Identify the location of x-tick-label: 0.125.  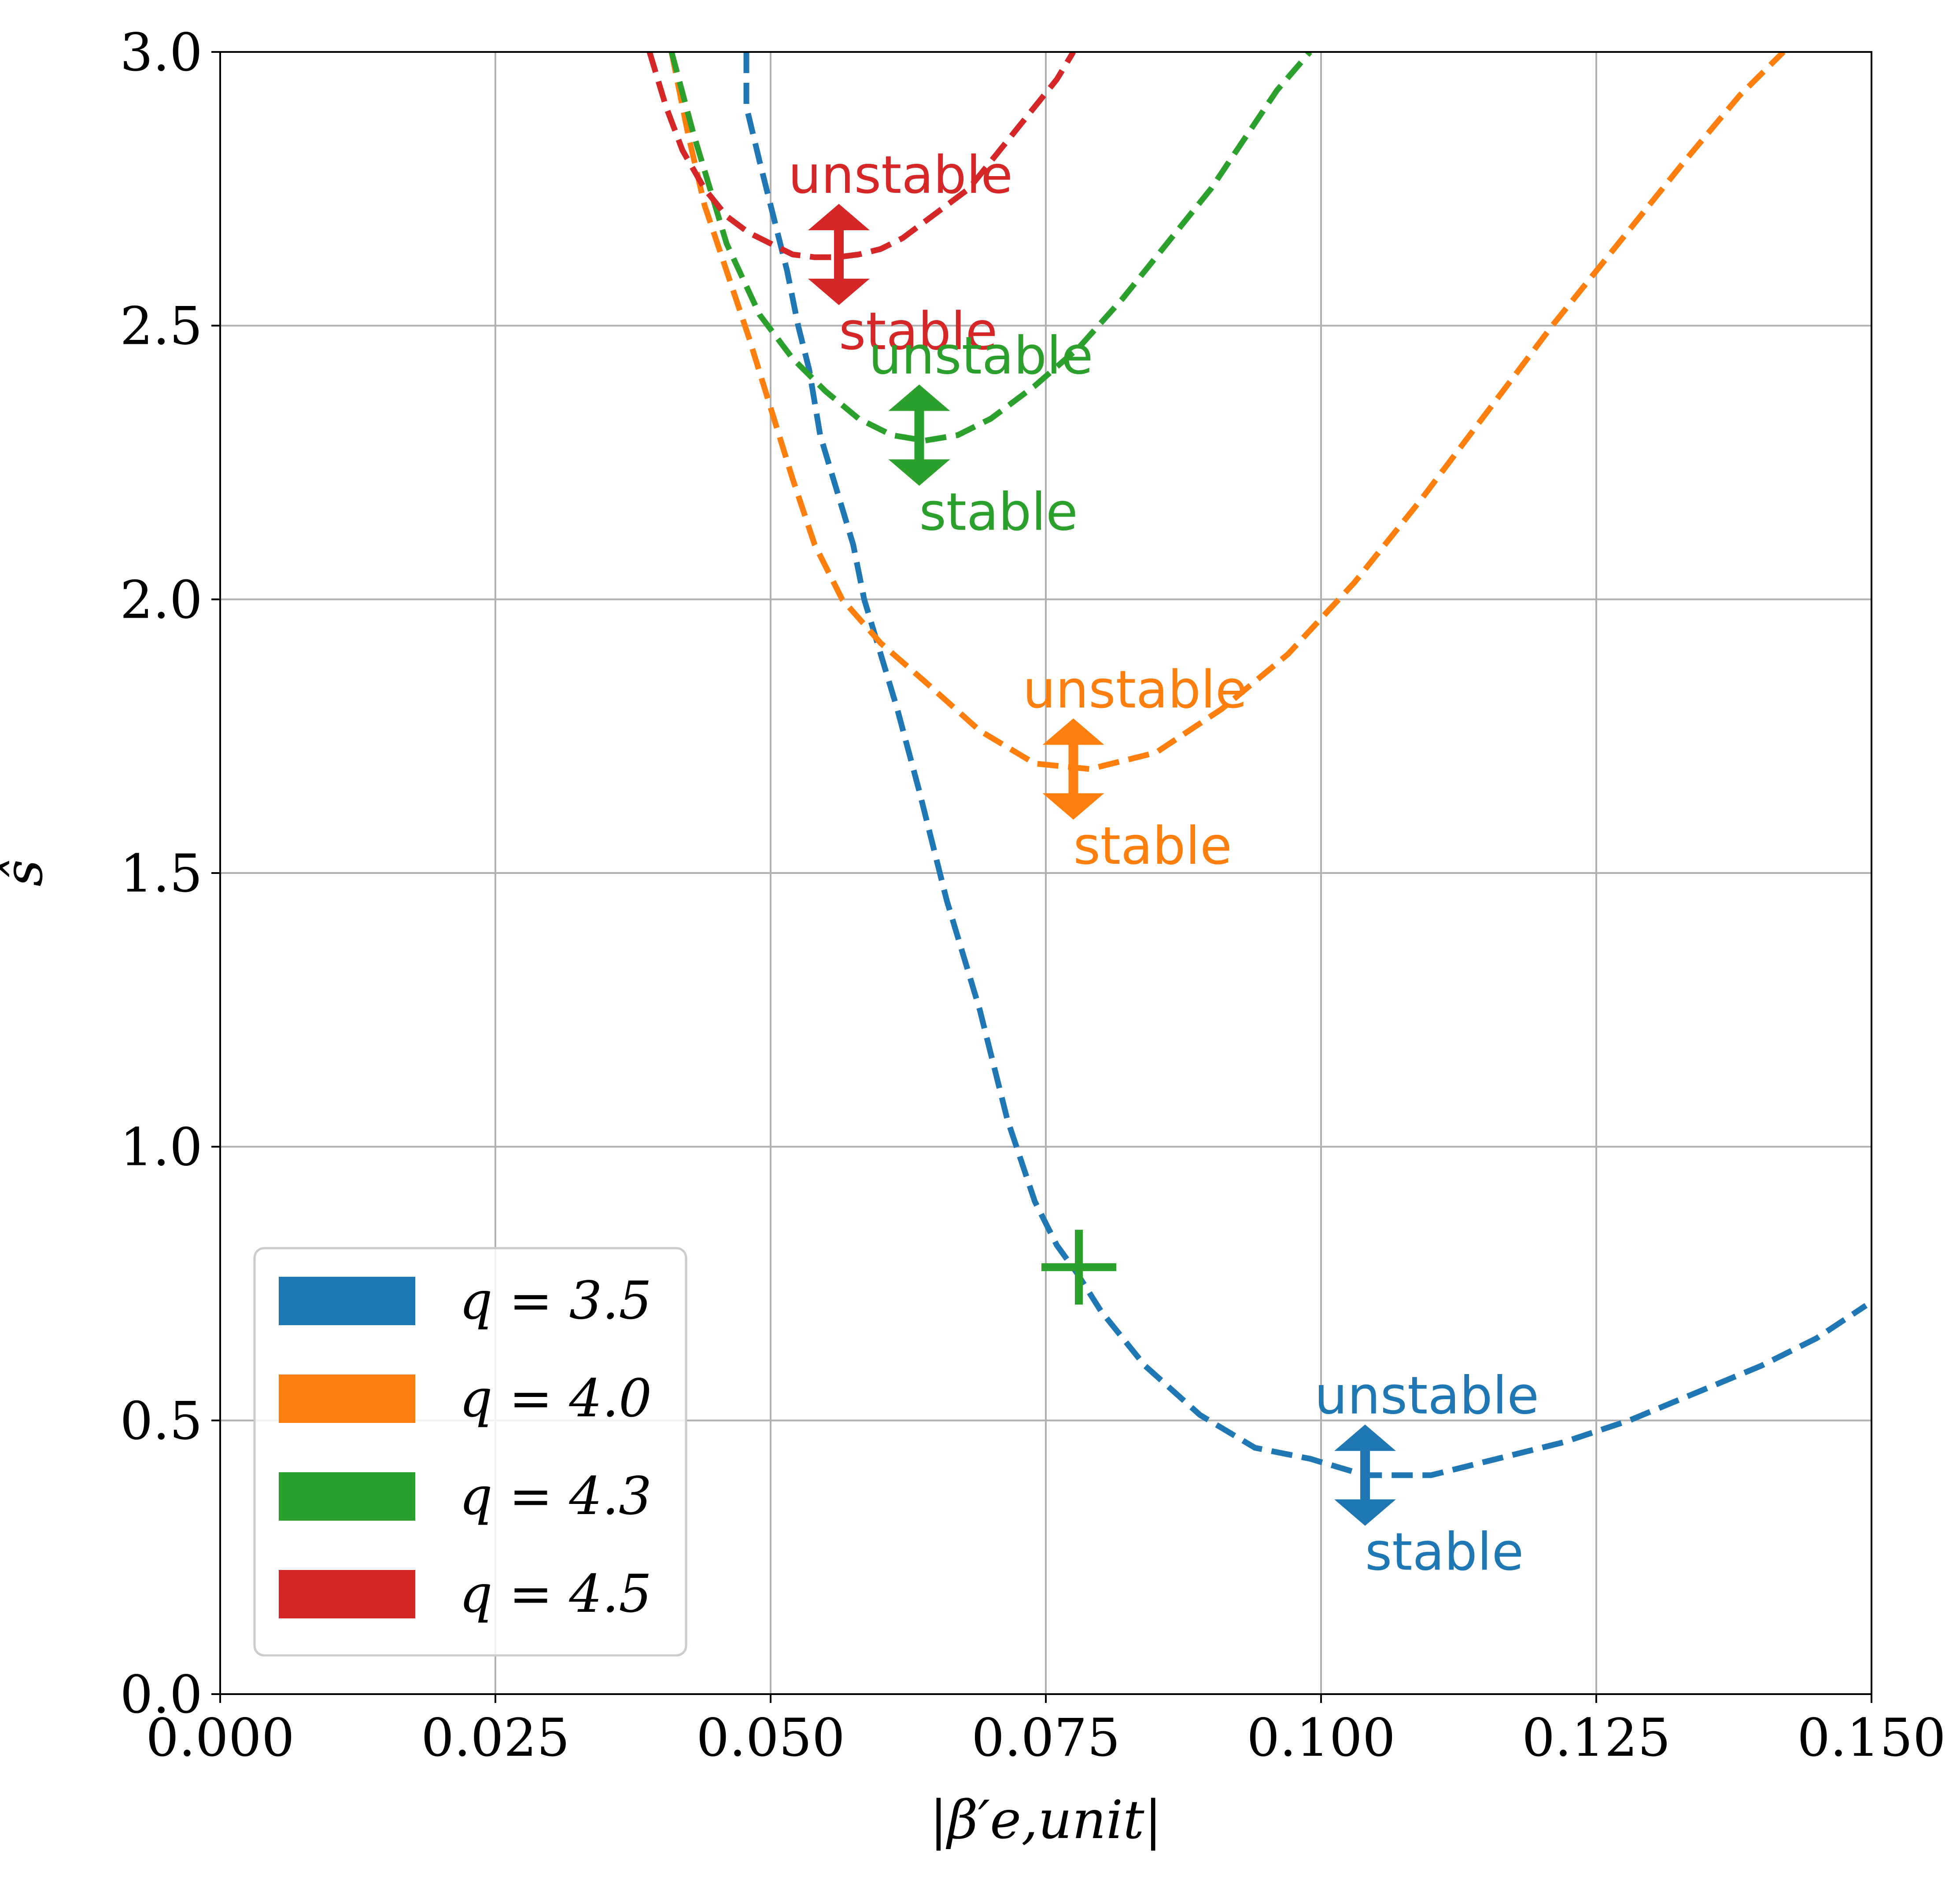
(1596, 1737).